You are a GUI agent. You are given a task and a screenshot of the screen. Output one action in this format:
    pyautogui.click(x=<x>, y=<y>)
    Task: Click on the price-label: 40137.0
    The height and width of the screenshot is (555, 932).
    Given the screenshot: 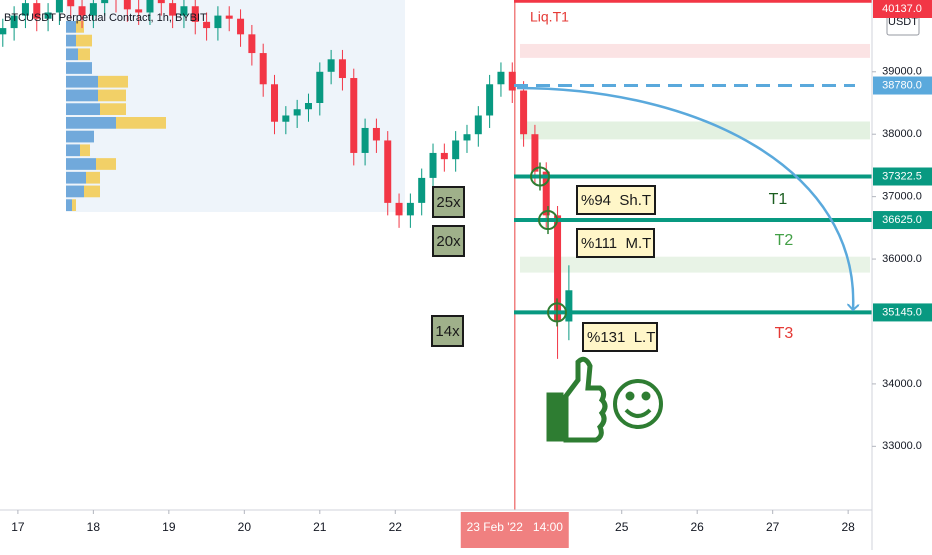 What is the action you would take?
    pyautogui.click(x=902, y=9)
    